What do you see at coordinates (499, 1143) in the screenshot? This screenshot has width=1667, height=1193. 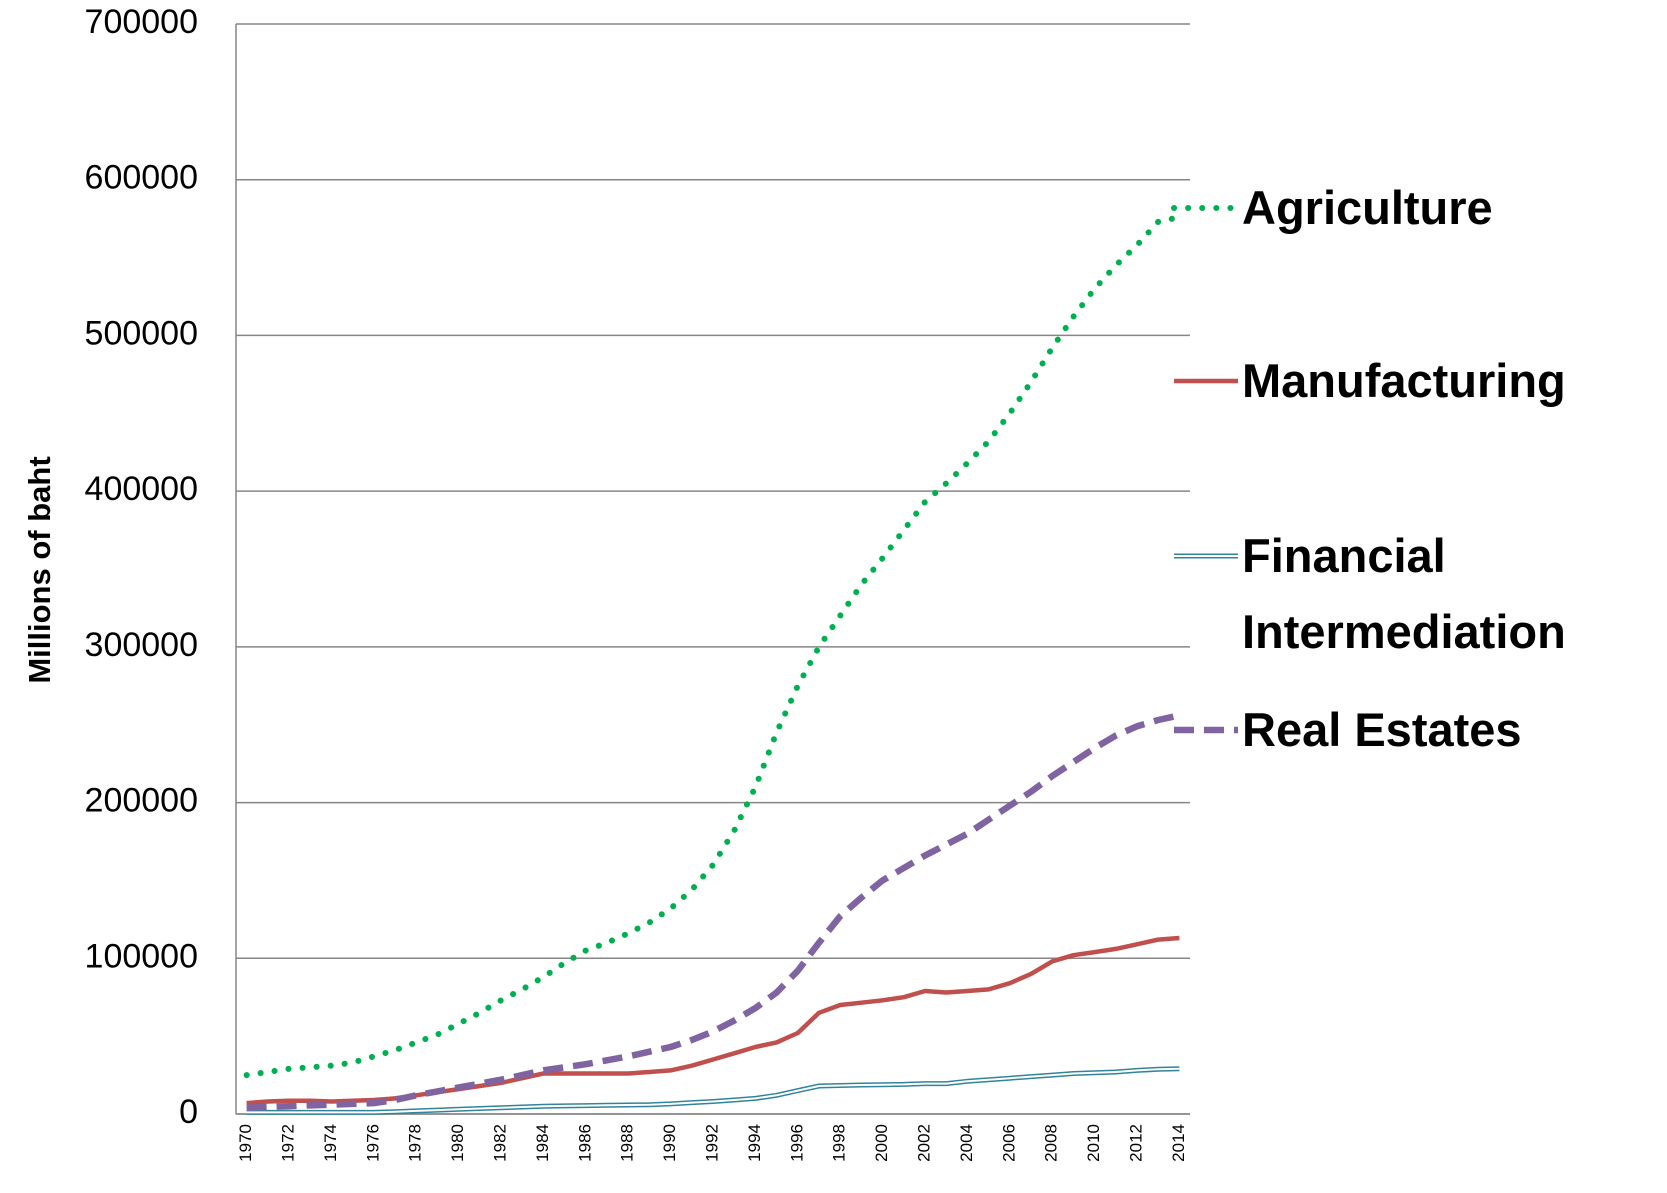 I see `x-tick-label: 1982` at bounding box center [499, 1143].